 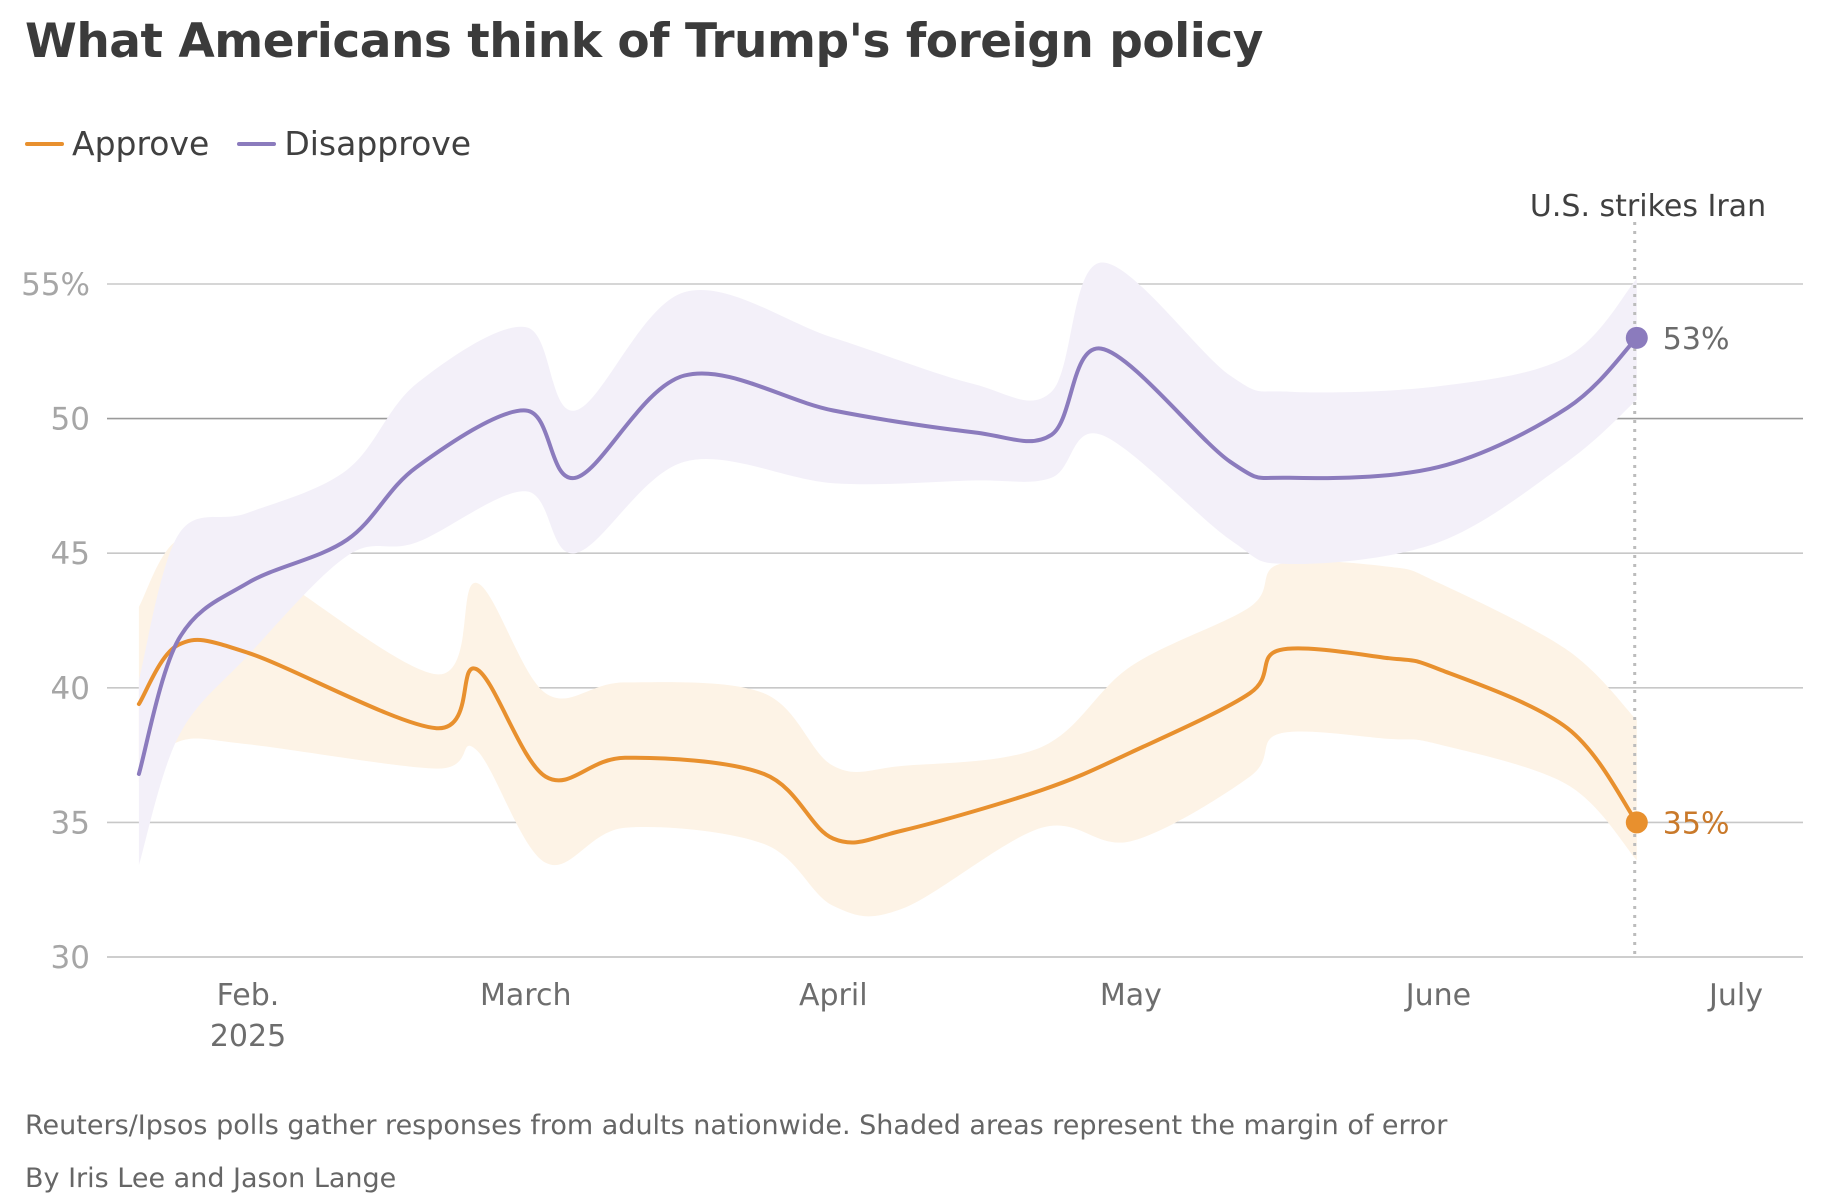 What do you see at coordinates (1735, 995) in the screenshot?
I see `x-tick-label-july: July` at bounding box center [1735, 995].